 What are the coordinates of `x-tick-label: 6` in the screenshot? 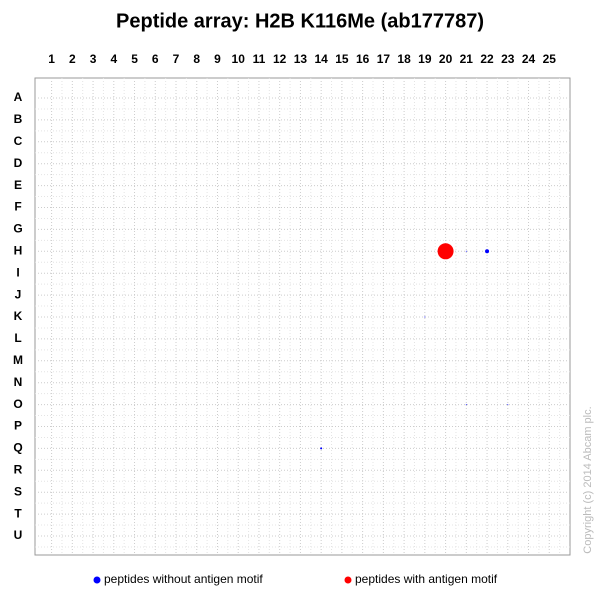 It's located at (155, 59).